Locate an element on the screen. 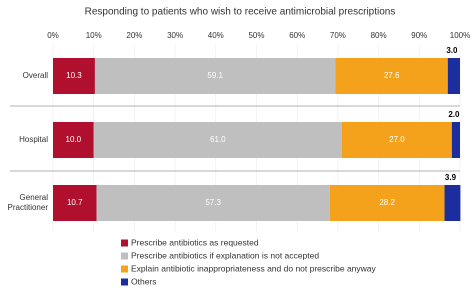 This screenshot has height=294, width=474. data-label: 57.3 is located at coordinates (213, 202).